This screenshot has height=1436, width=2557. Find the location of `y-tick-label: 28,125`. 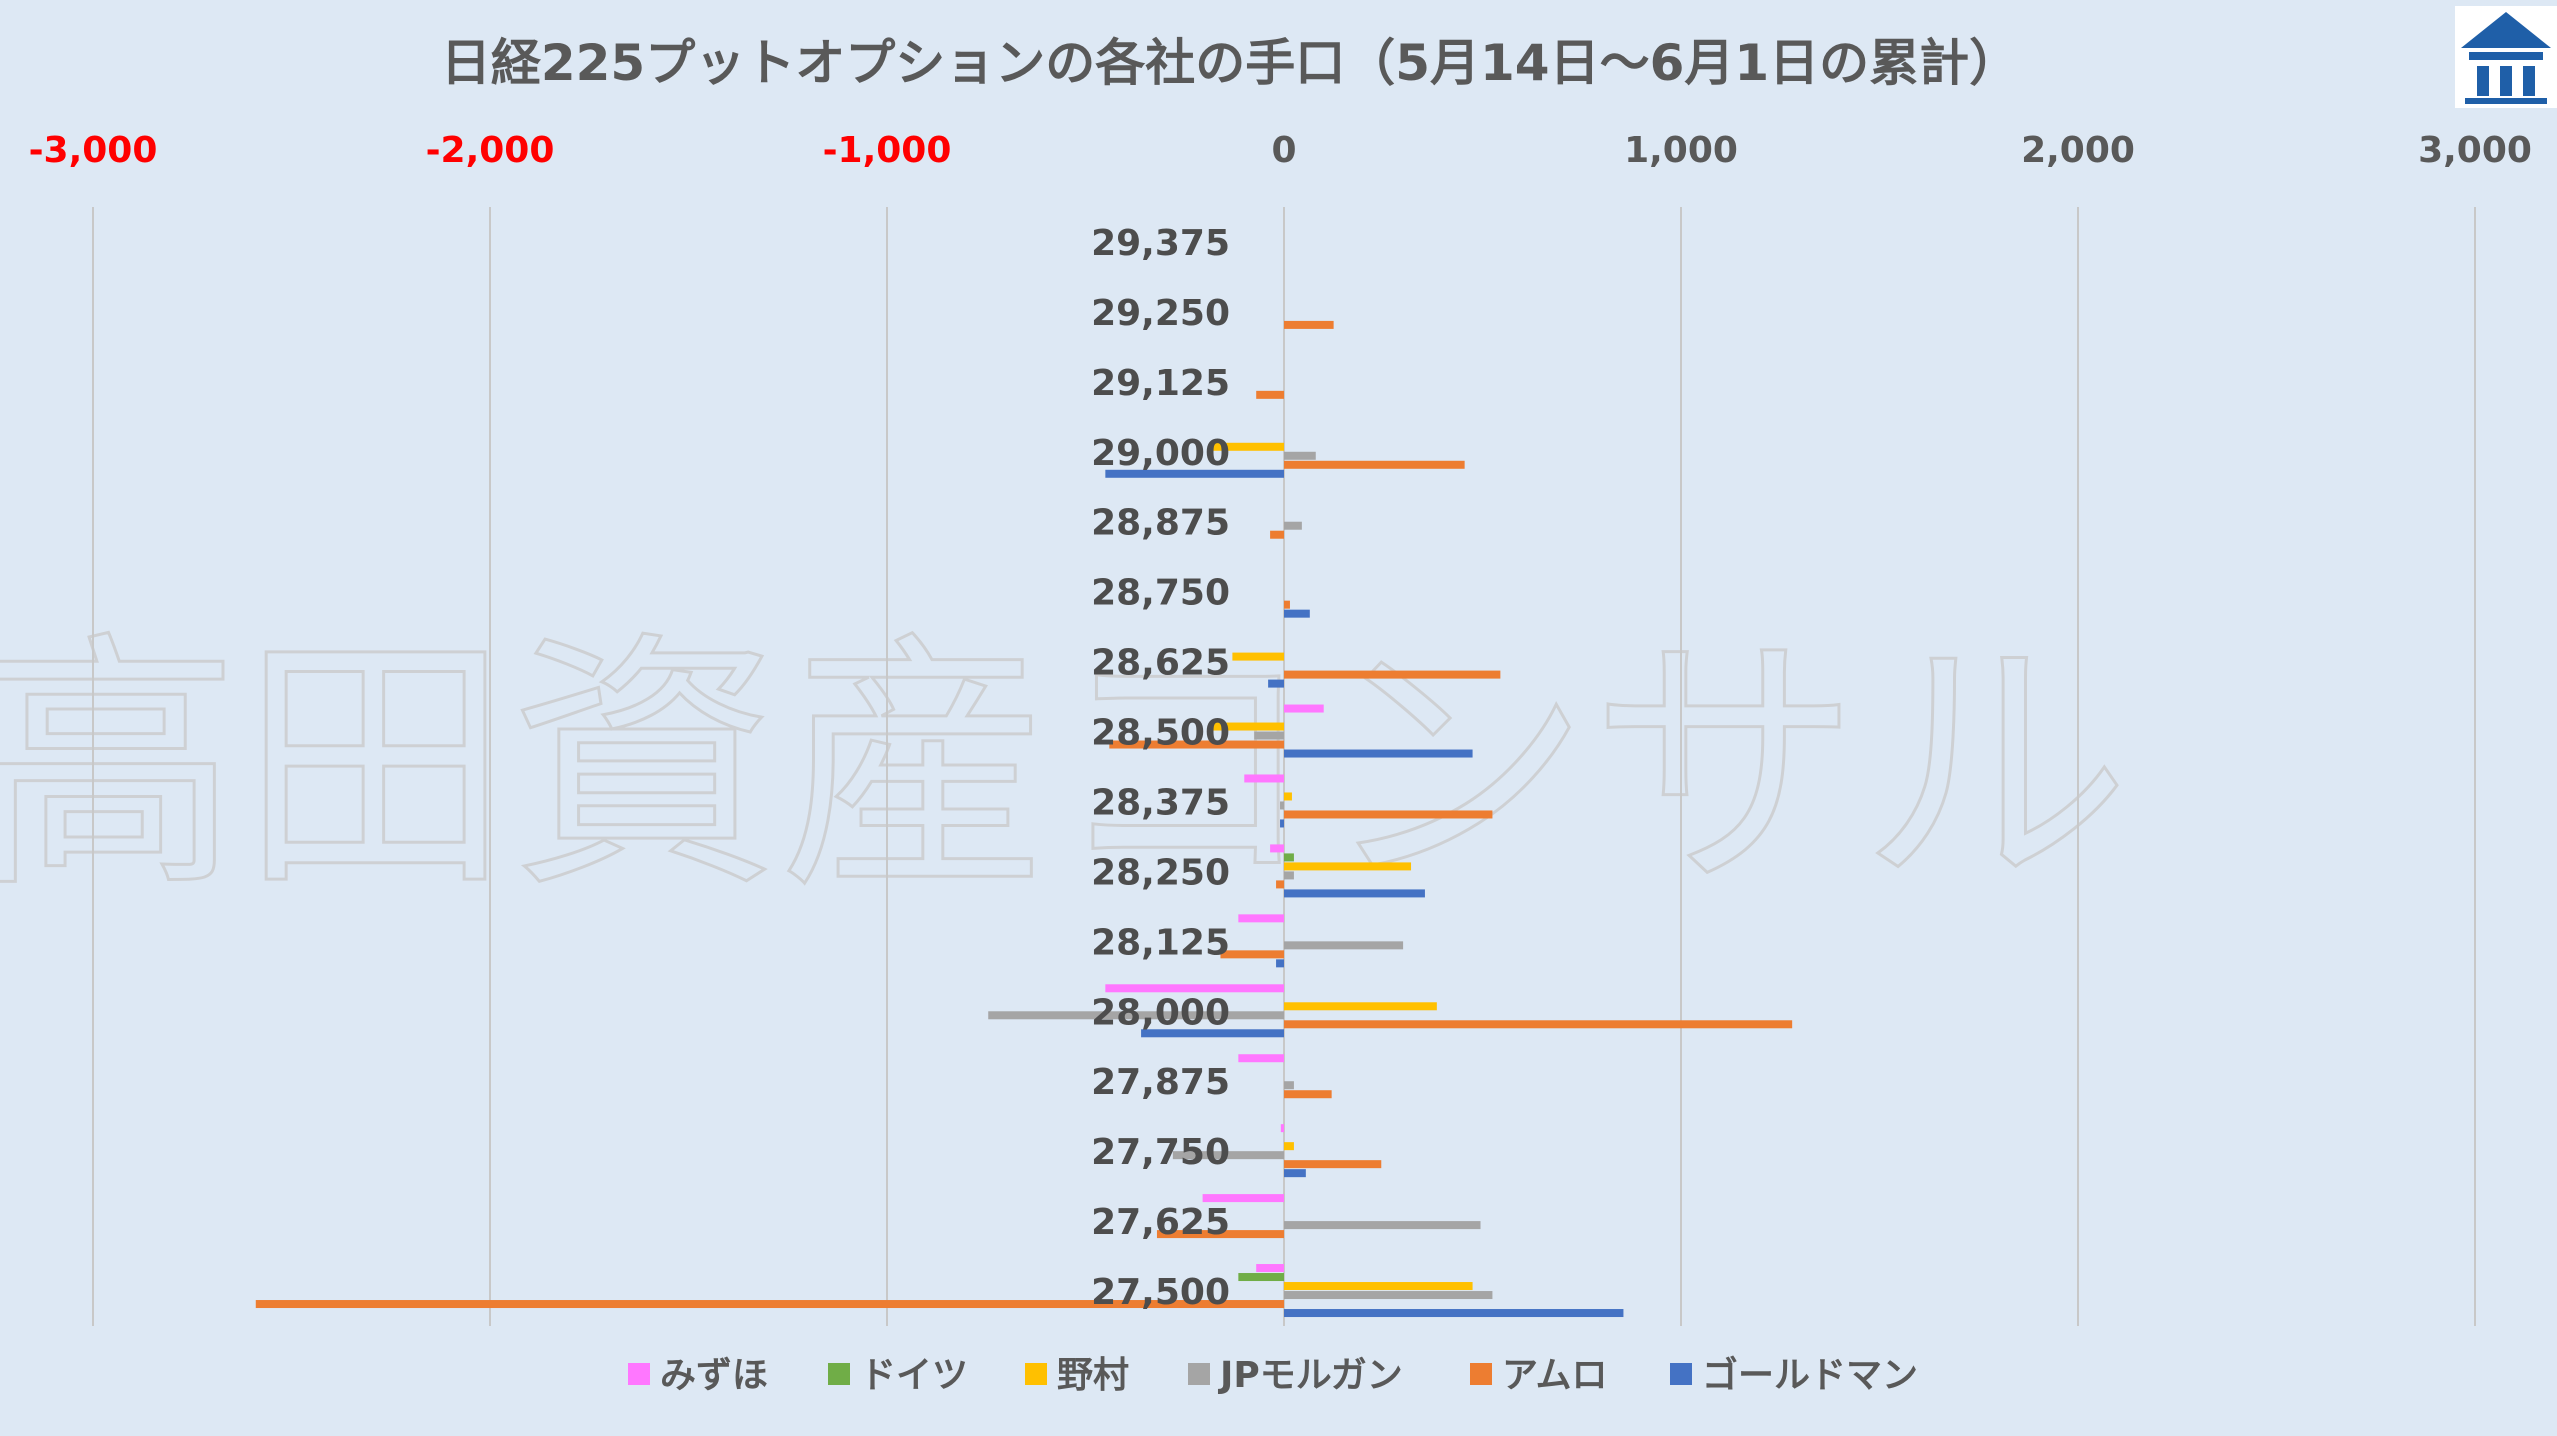

y-tick-label: 28,125 is located at coordinates (1160, 942).